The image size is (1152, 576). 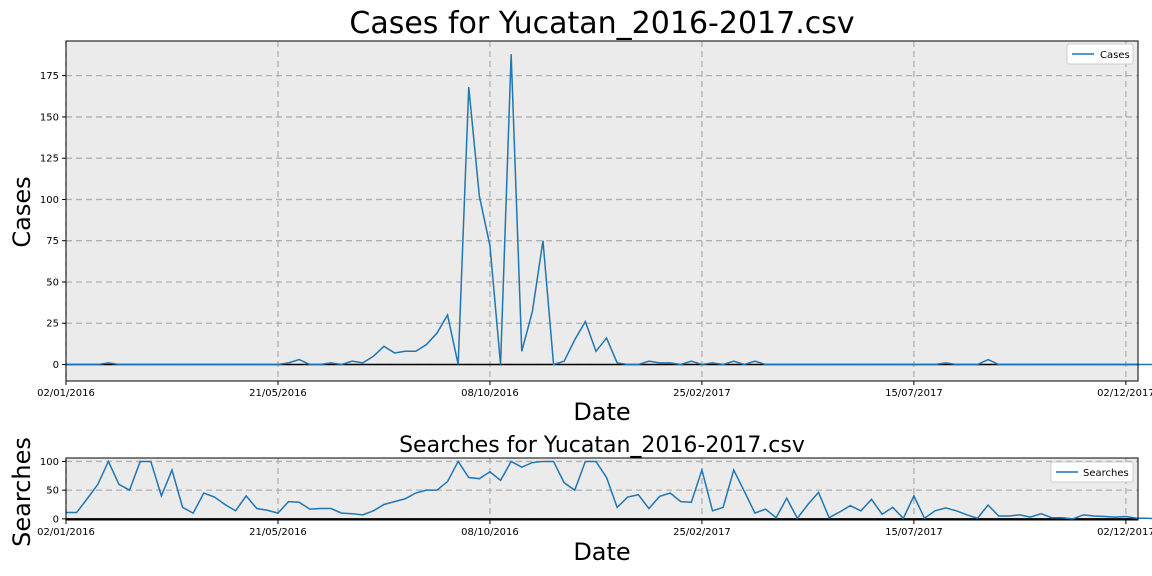 What do you see at coordinates (49, 200) in the screenshot?
I see `y-tick-label: 100` at bounding box center [49, 200].